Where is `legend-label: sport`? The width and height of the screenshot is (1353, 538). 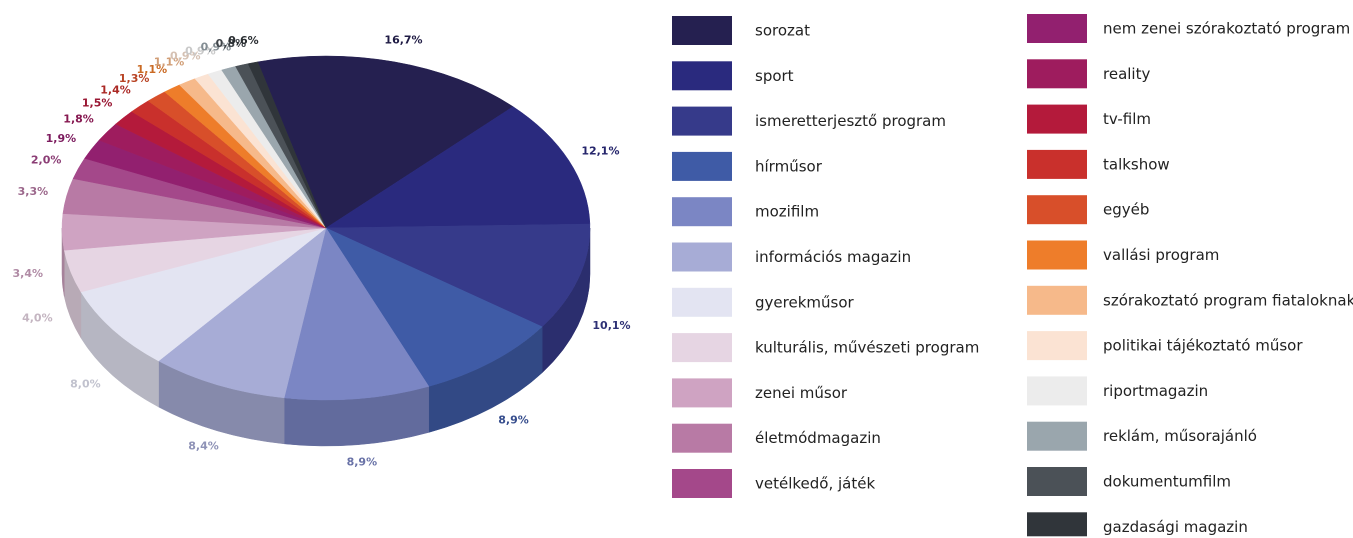
legend-label: sport is located at coordinates (774, 76).